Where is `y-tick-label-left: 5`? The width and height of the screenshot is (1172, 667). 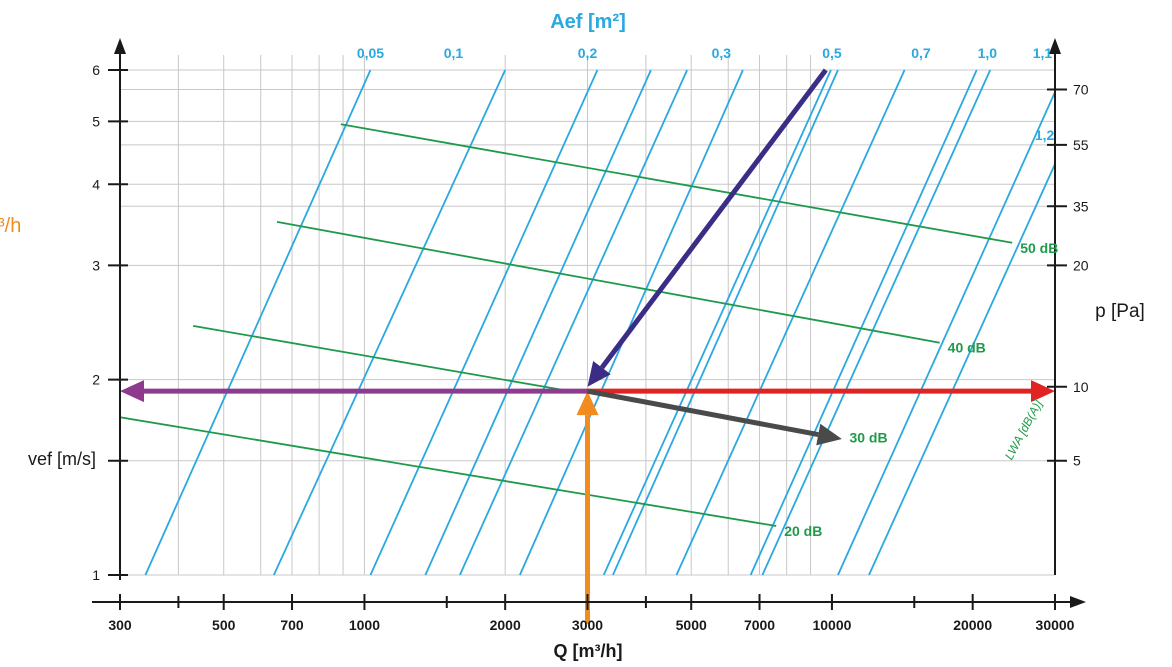 y-tick-label-left: 5 is located at coordinates (96, 121).